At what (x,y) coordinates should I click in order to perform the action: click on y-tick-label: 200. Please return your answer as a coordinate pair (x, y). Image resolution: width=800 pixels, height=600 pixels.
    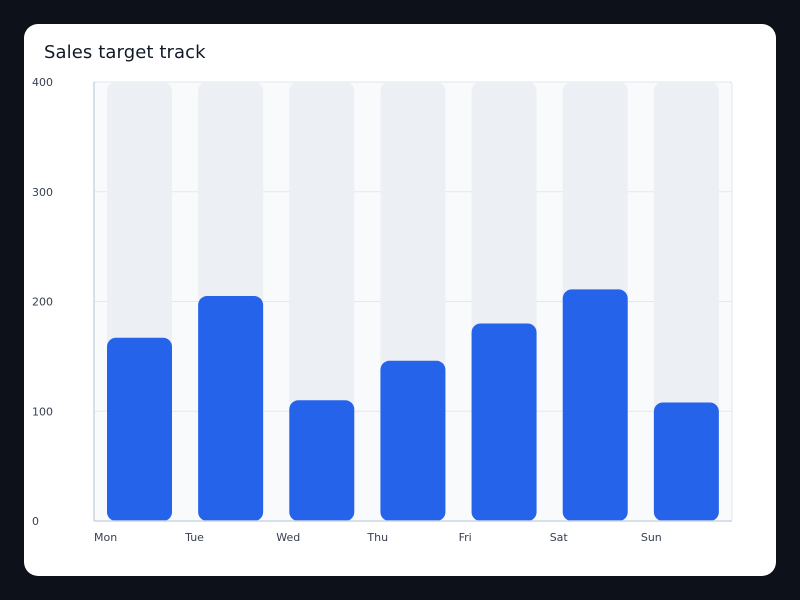
    Looking at the image, I should click on (42, 302).